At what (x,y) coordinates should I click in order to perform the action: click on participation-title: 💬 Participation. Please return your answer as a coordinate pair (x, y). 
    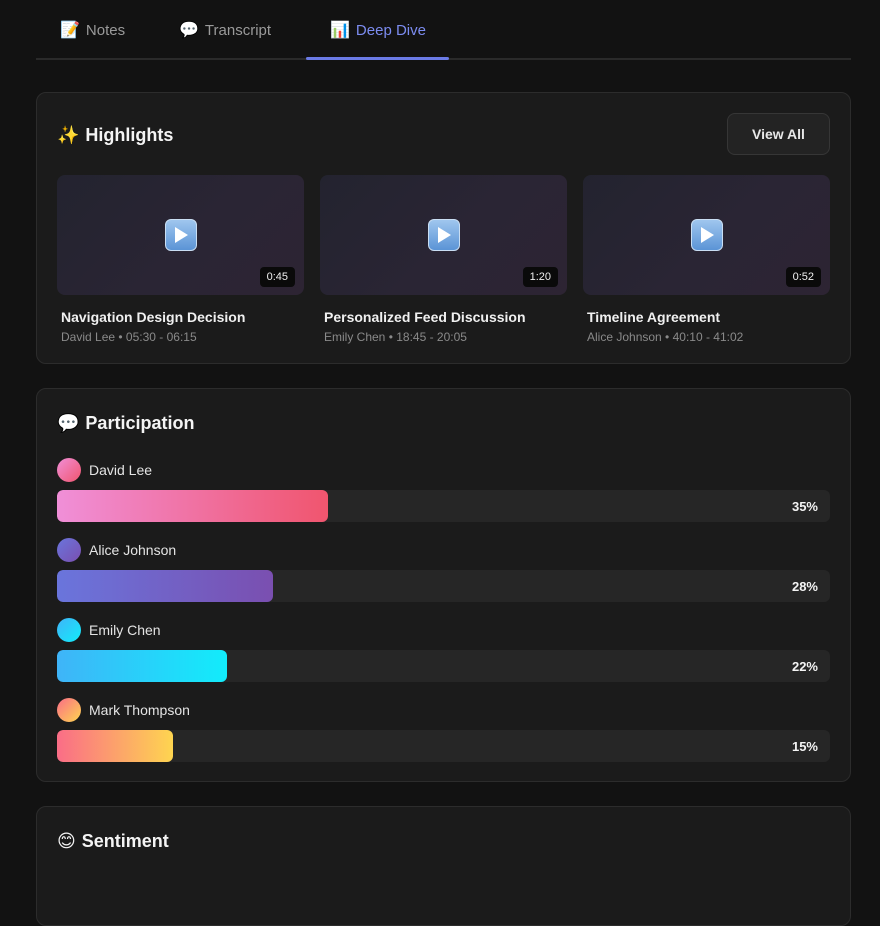
    Looking at the image, I should click on (125, 423).